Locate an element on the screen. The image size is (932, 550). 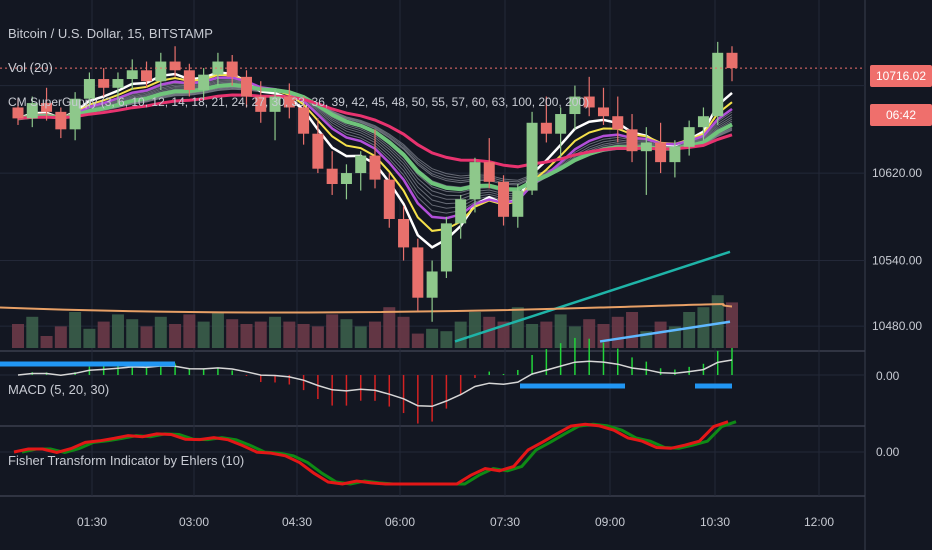
x-tick-label: 01:30 is located at coordinates (92, 522).